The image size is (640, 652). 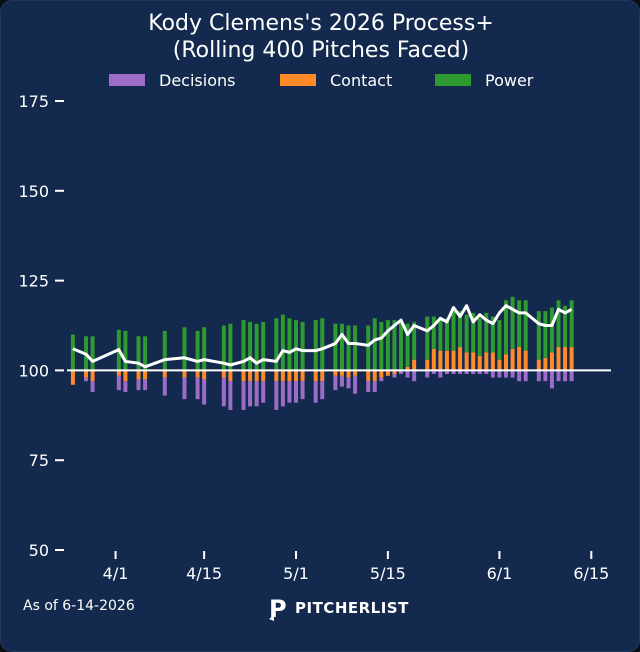 What do you see at coordinates (356, 567) in the screenshot?
I see `x-axis: 4/1 4/15 5/1 5/15 6/1 6/15` at bounding box center [356, 567].